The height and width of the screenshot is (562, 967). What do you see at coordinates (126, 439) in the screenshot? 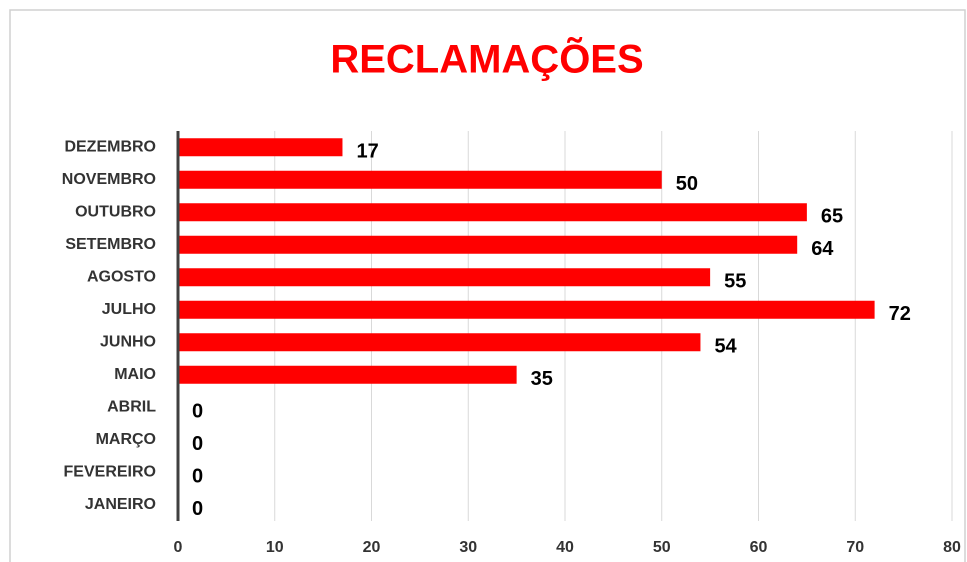
I see `y-tick-label: MARÇO` at bounding box center [126, 439].